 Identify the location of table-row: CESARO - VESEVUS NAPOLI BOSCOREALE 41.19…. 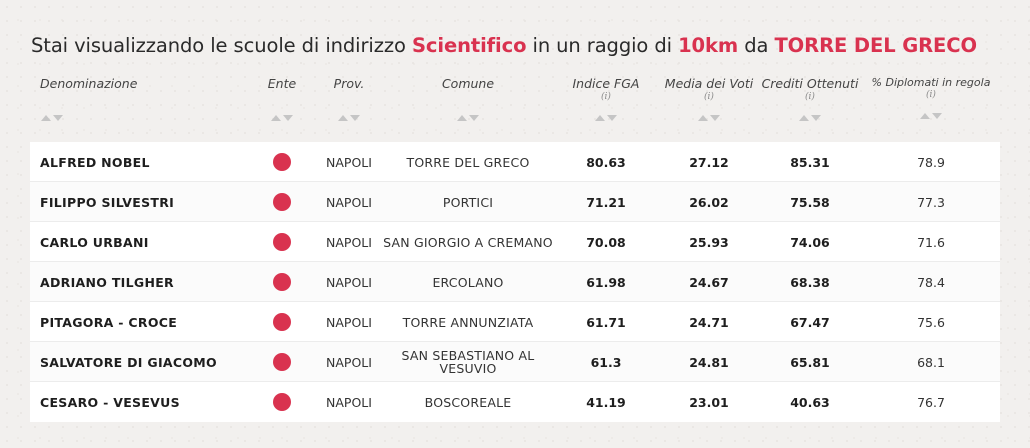
(515, 402).